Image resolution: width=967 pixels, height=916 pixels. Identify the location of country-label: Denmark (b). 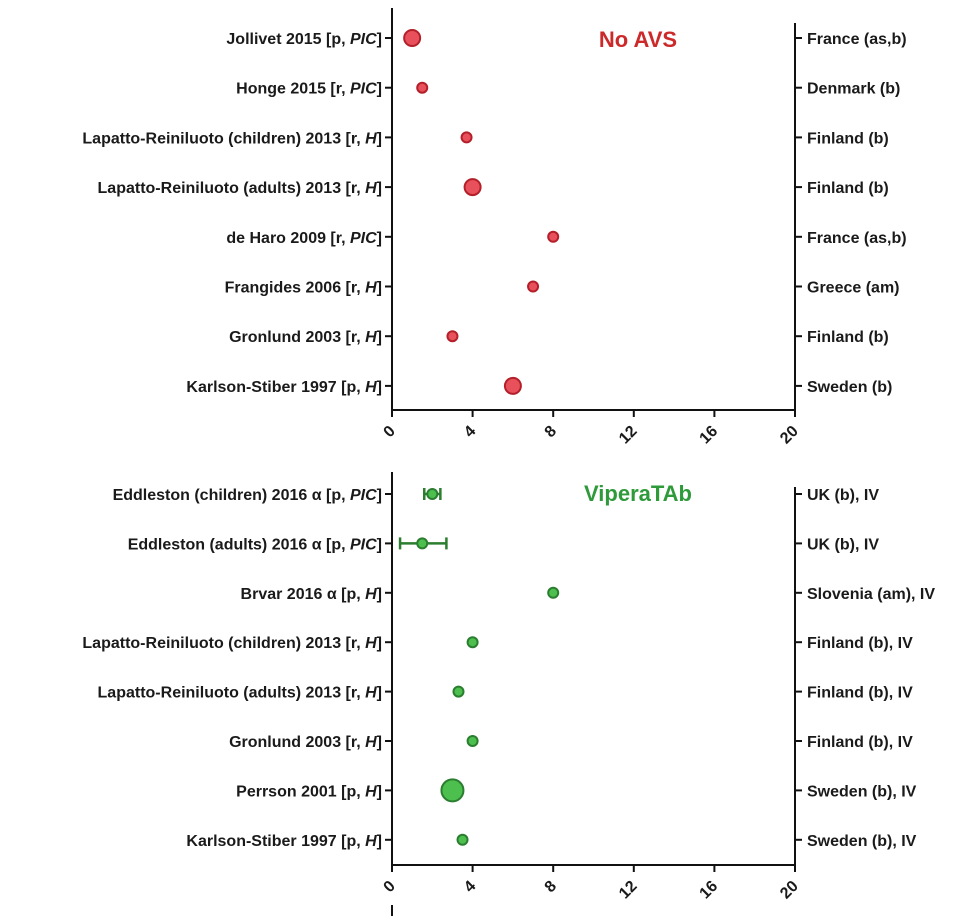
(853, 89).